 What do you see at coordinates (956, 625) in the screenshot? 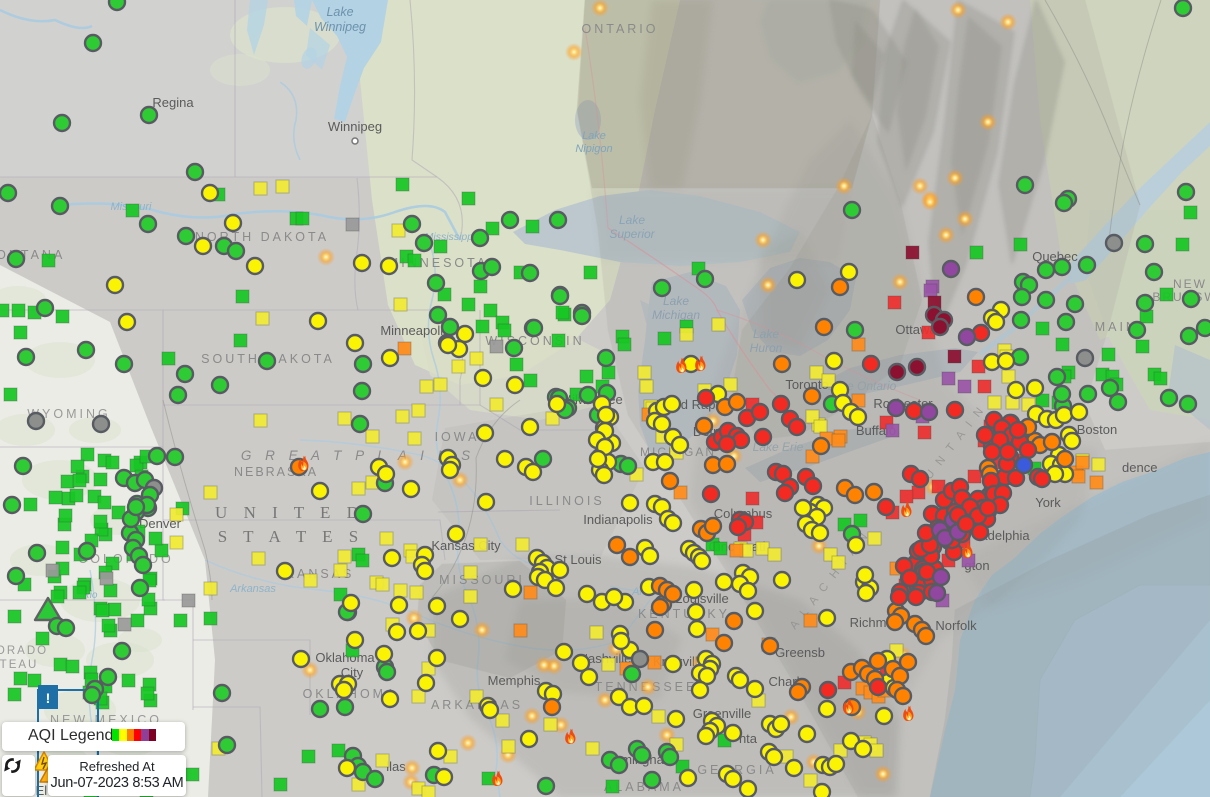
I see `svg-text: Norfolk` at bounding box center [956, 625].